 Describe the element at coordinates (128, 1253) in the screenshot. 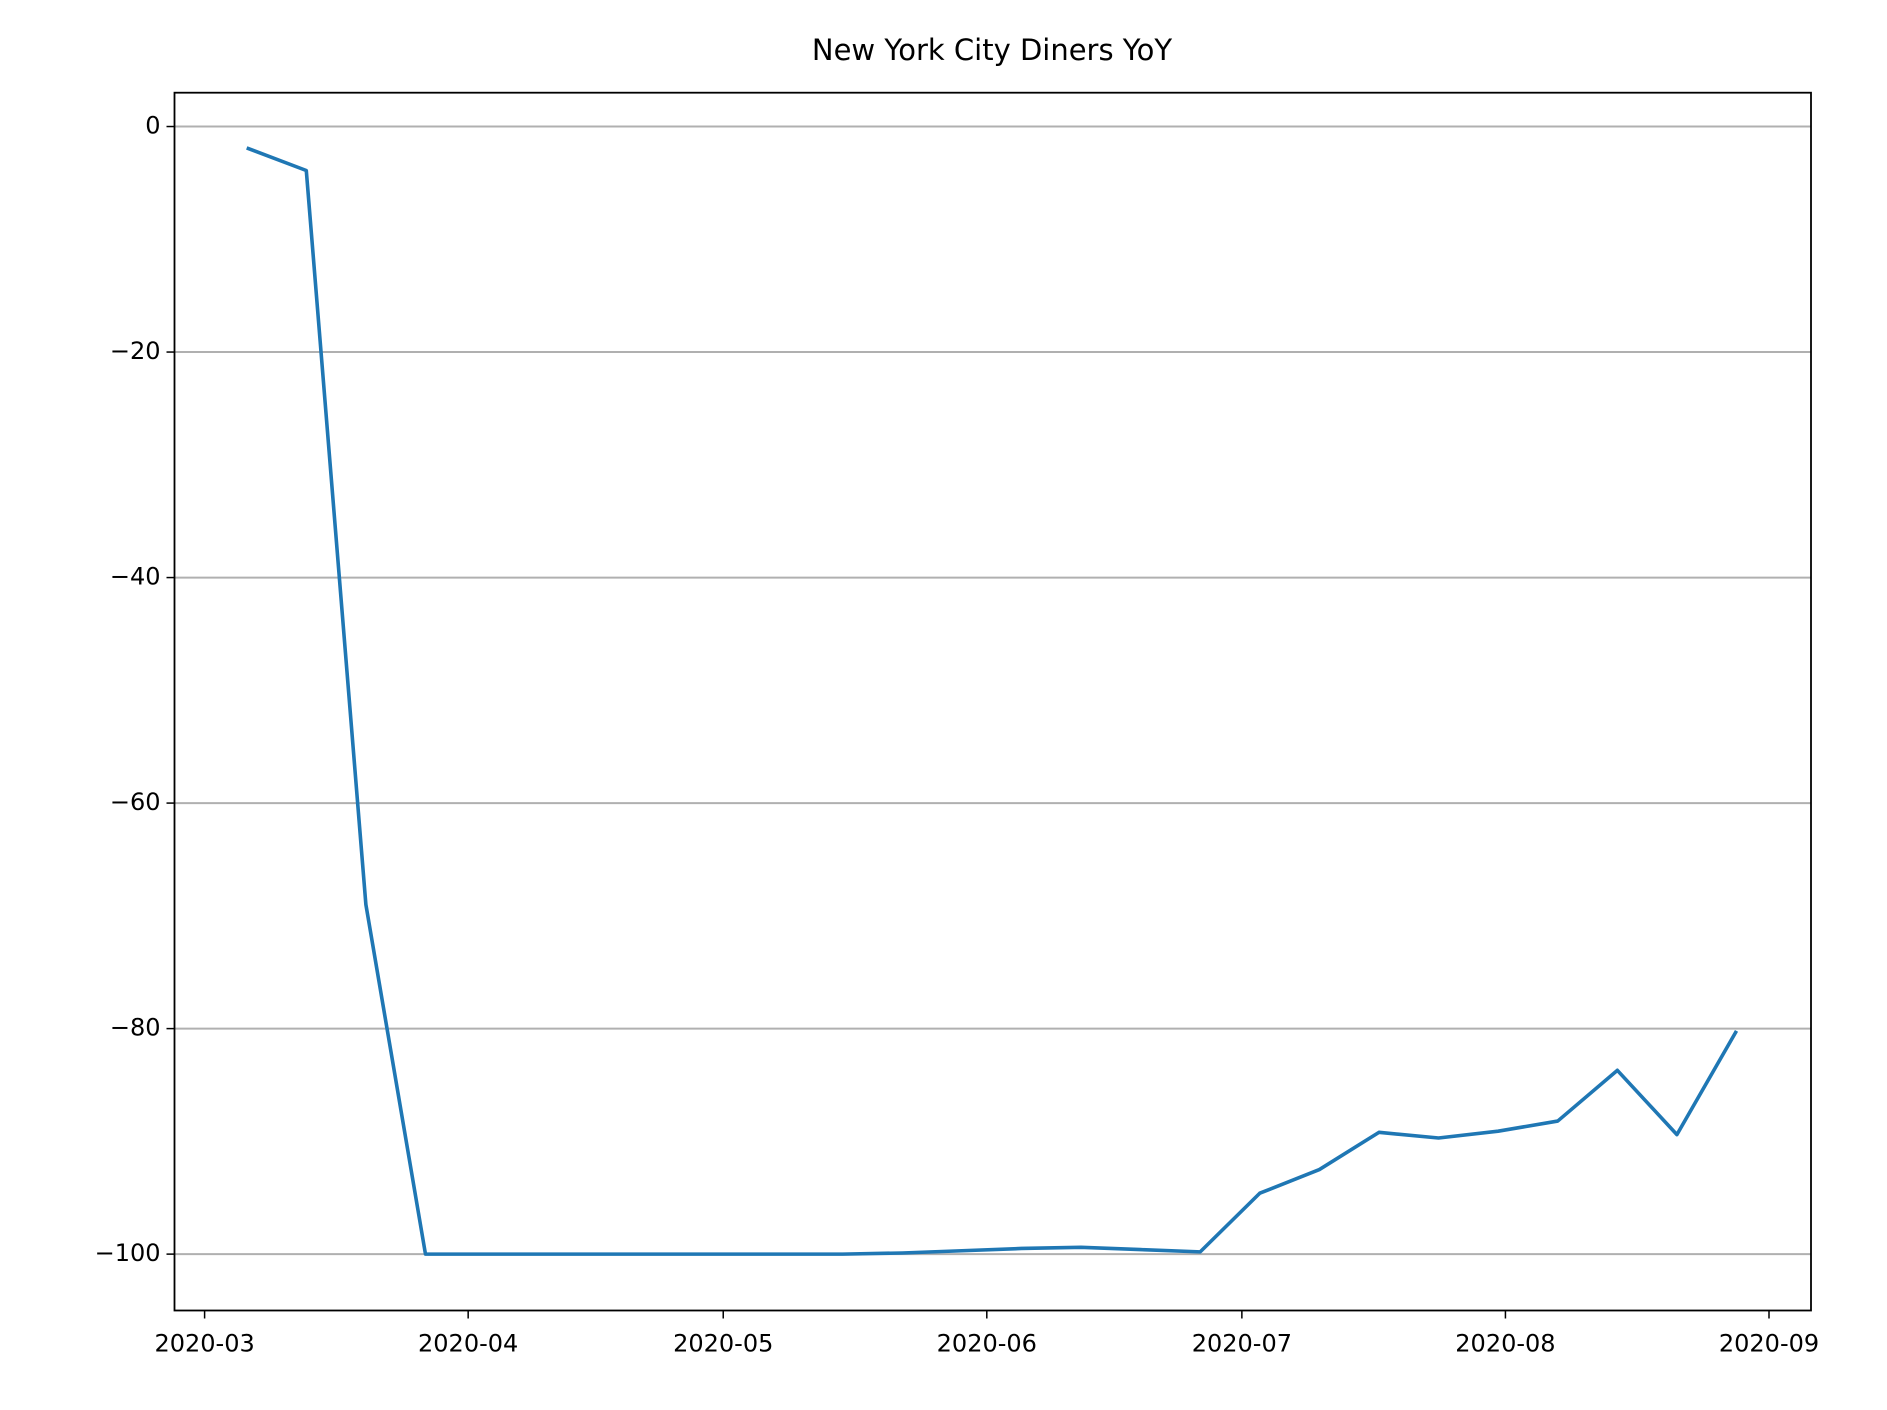

I see `y-tick-label: −100` at that location.